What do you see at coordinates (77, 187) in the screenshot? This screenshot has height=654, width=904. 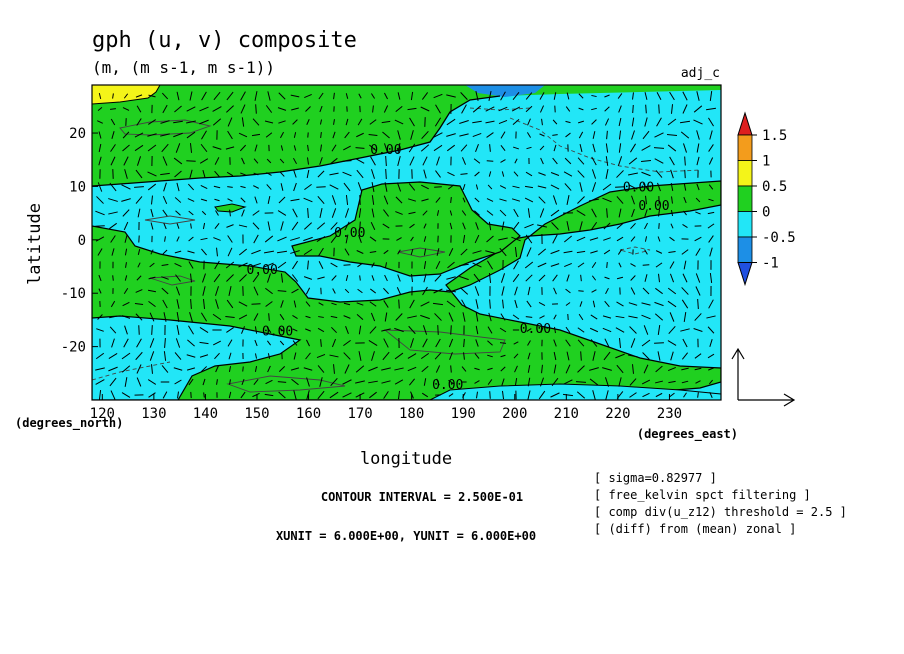 I see `y-tick-label-1: 10` at bounding box center [77, 187].